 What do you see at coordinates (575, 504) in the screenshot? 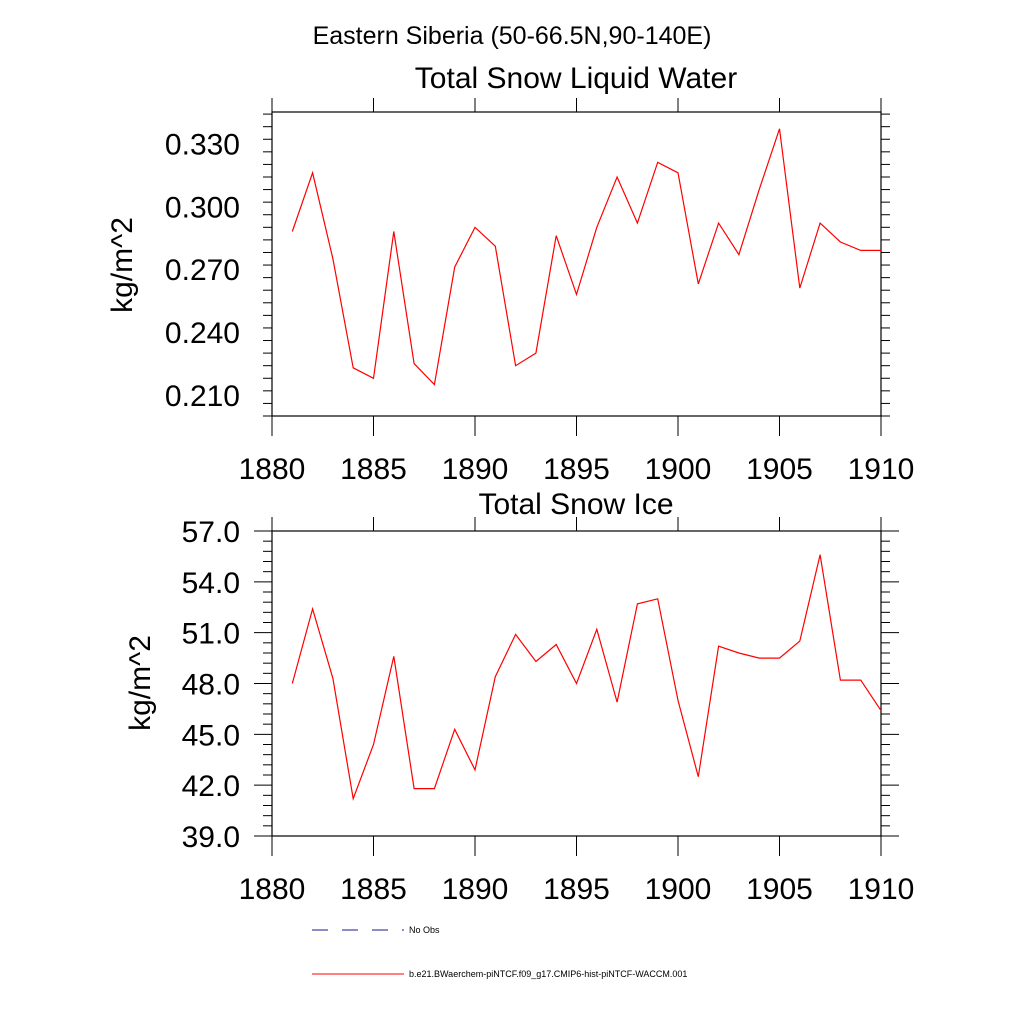
I see `panel-bottom-title: Total Snow Ice` at bounding box center [575, 504].